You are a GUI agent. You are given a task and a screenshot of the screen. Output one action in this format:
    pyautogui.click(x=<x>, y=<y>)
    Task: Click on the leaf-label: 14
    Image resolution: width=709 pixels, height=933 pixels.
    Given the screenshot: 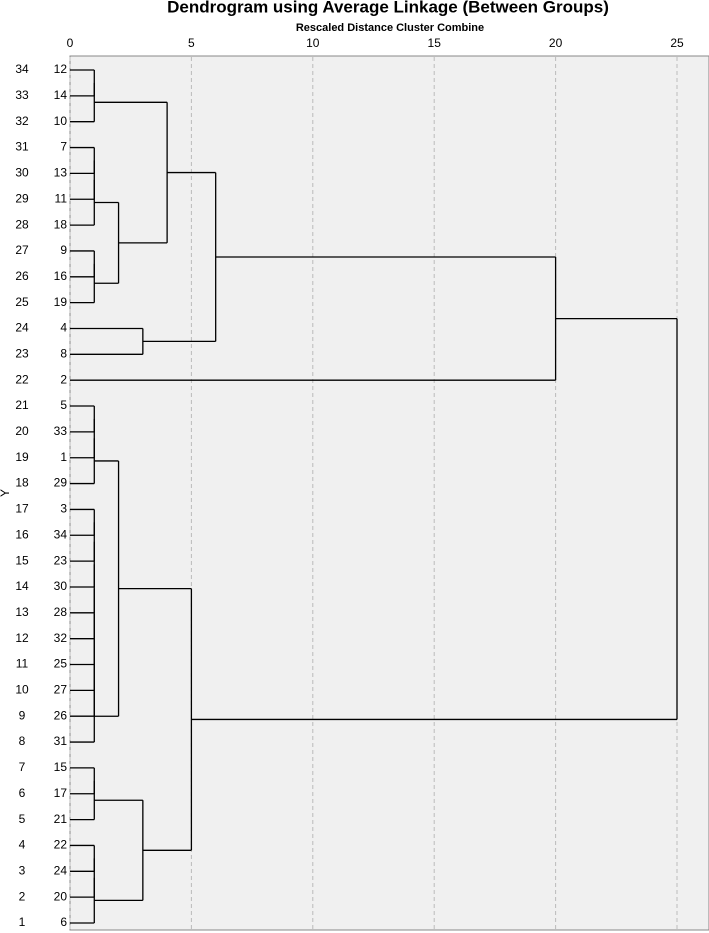 What is the action you would take?
    pyautogui.click(x=61, y=95)
    